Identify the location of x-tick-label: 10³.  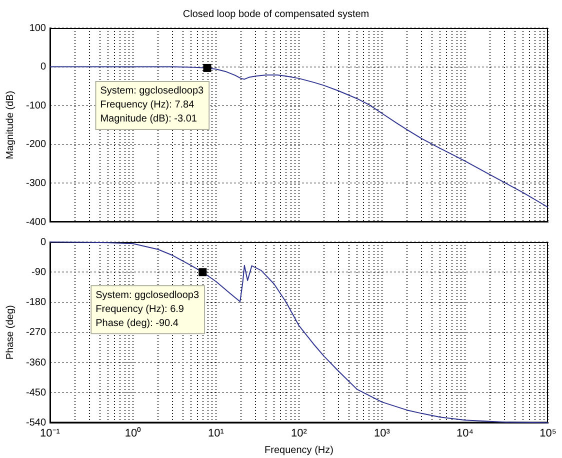
(382, 433).